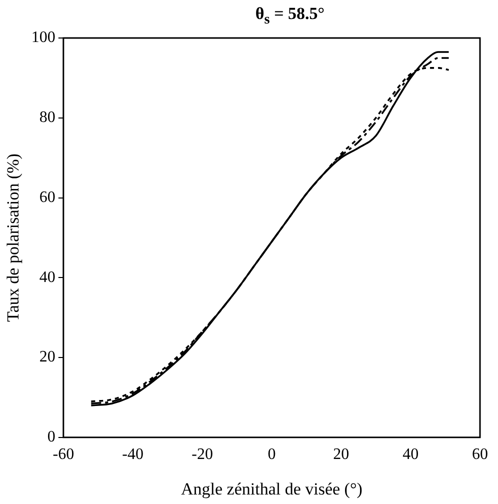 This screenshot has width=498, height=504. Describe the element at coordinates (51, 437) in the screenshot. I see `y-tick-label: 0` at that location.